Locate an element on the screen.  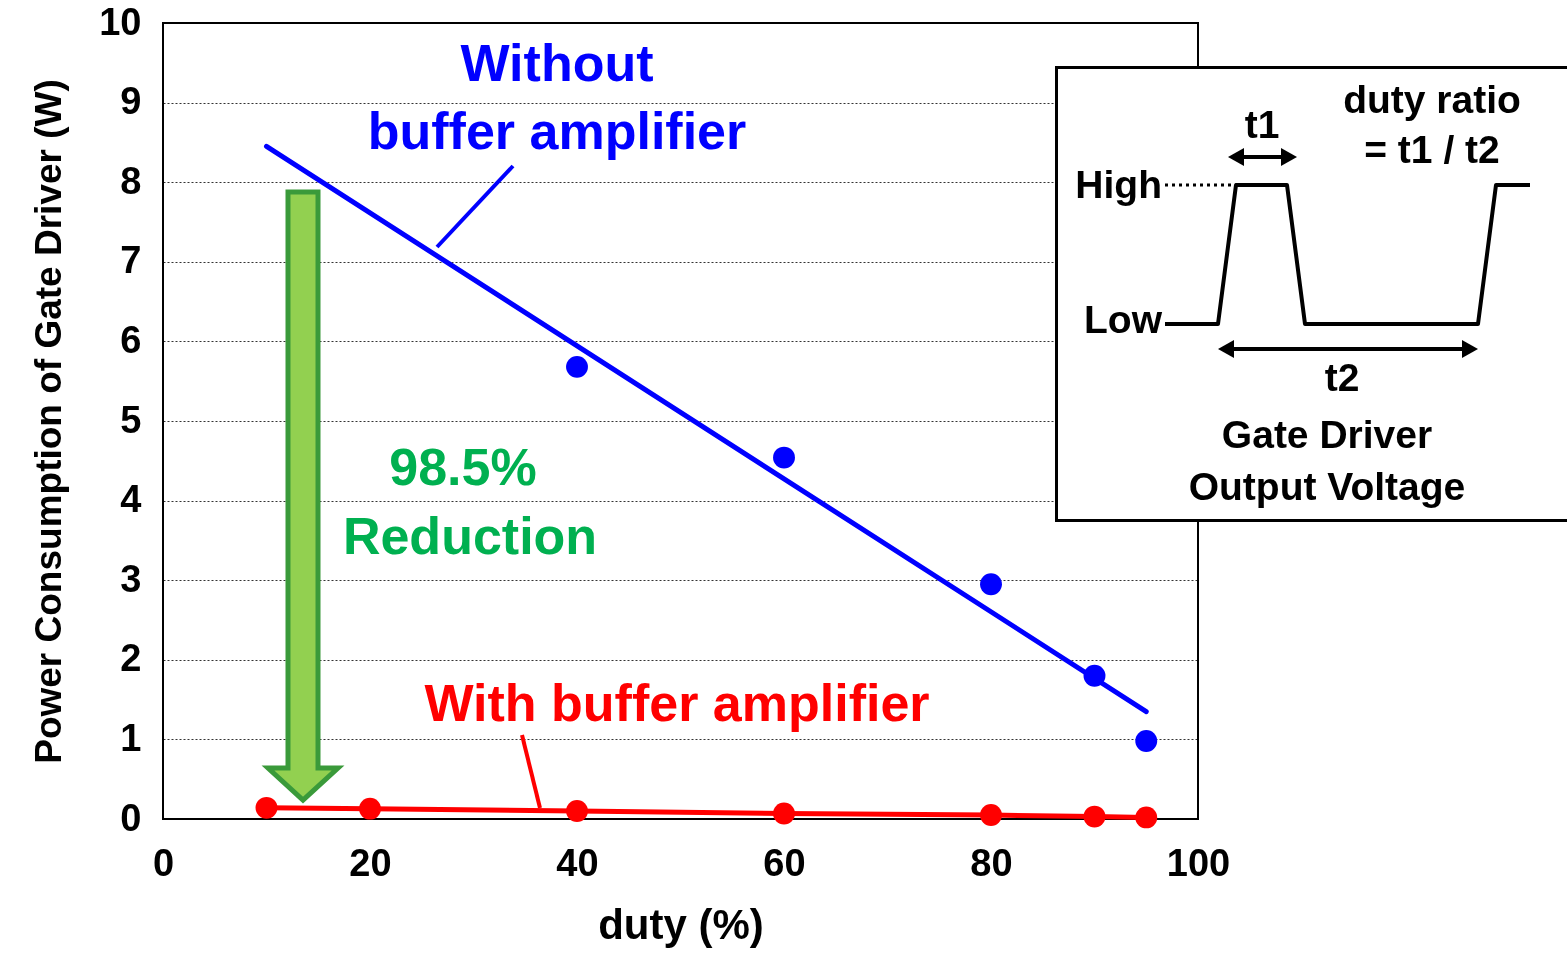
text: Gate Driver is located at coordinates (1327, 434).